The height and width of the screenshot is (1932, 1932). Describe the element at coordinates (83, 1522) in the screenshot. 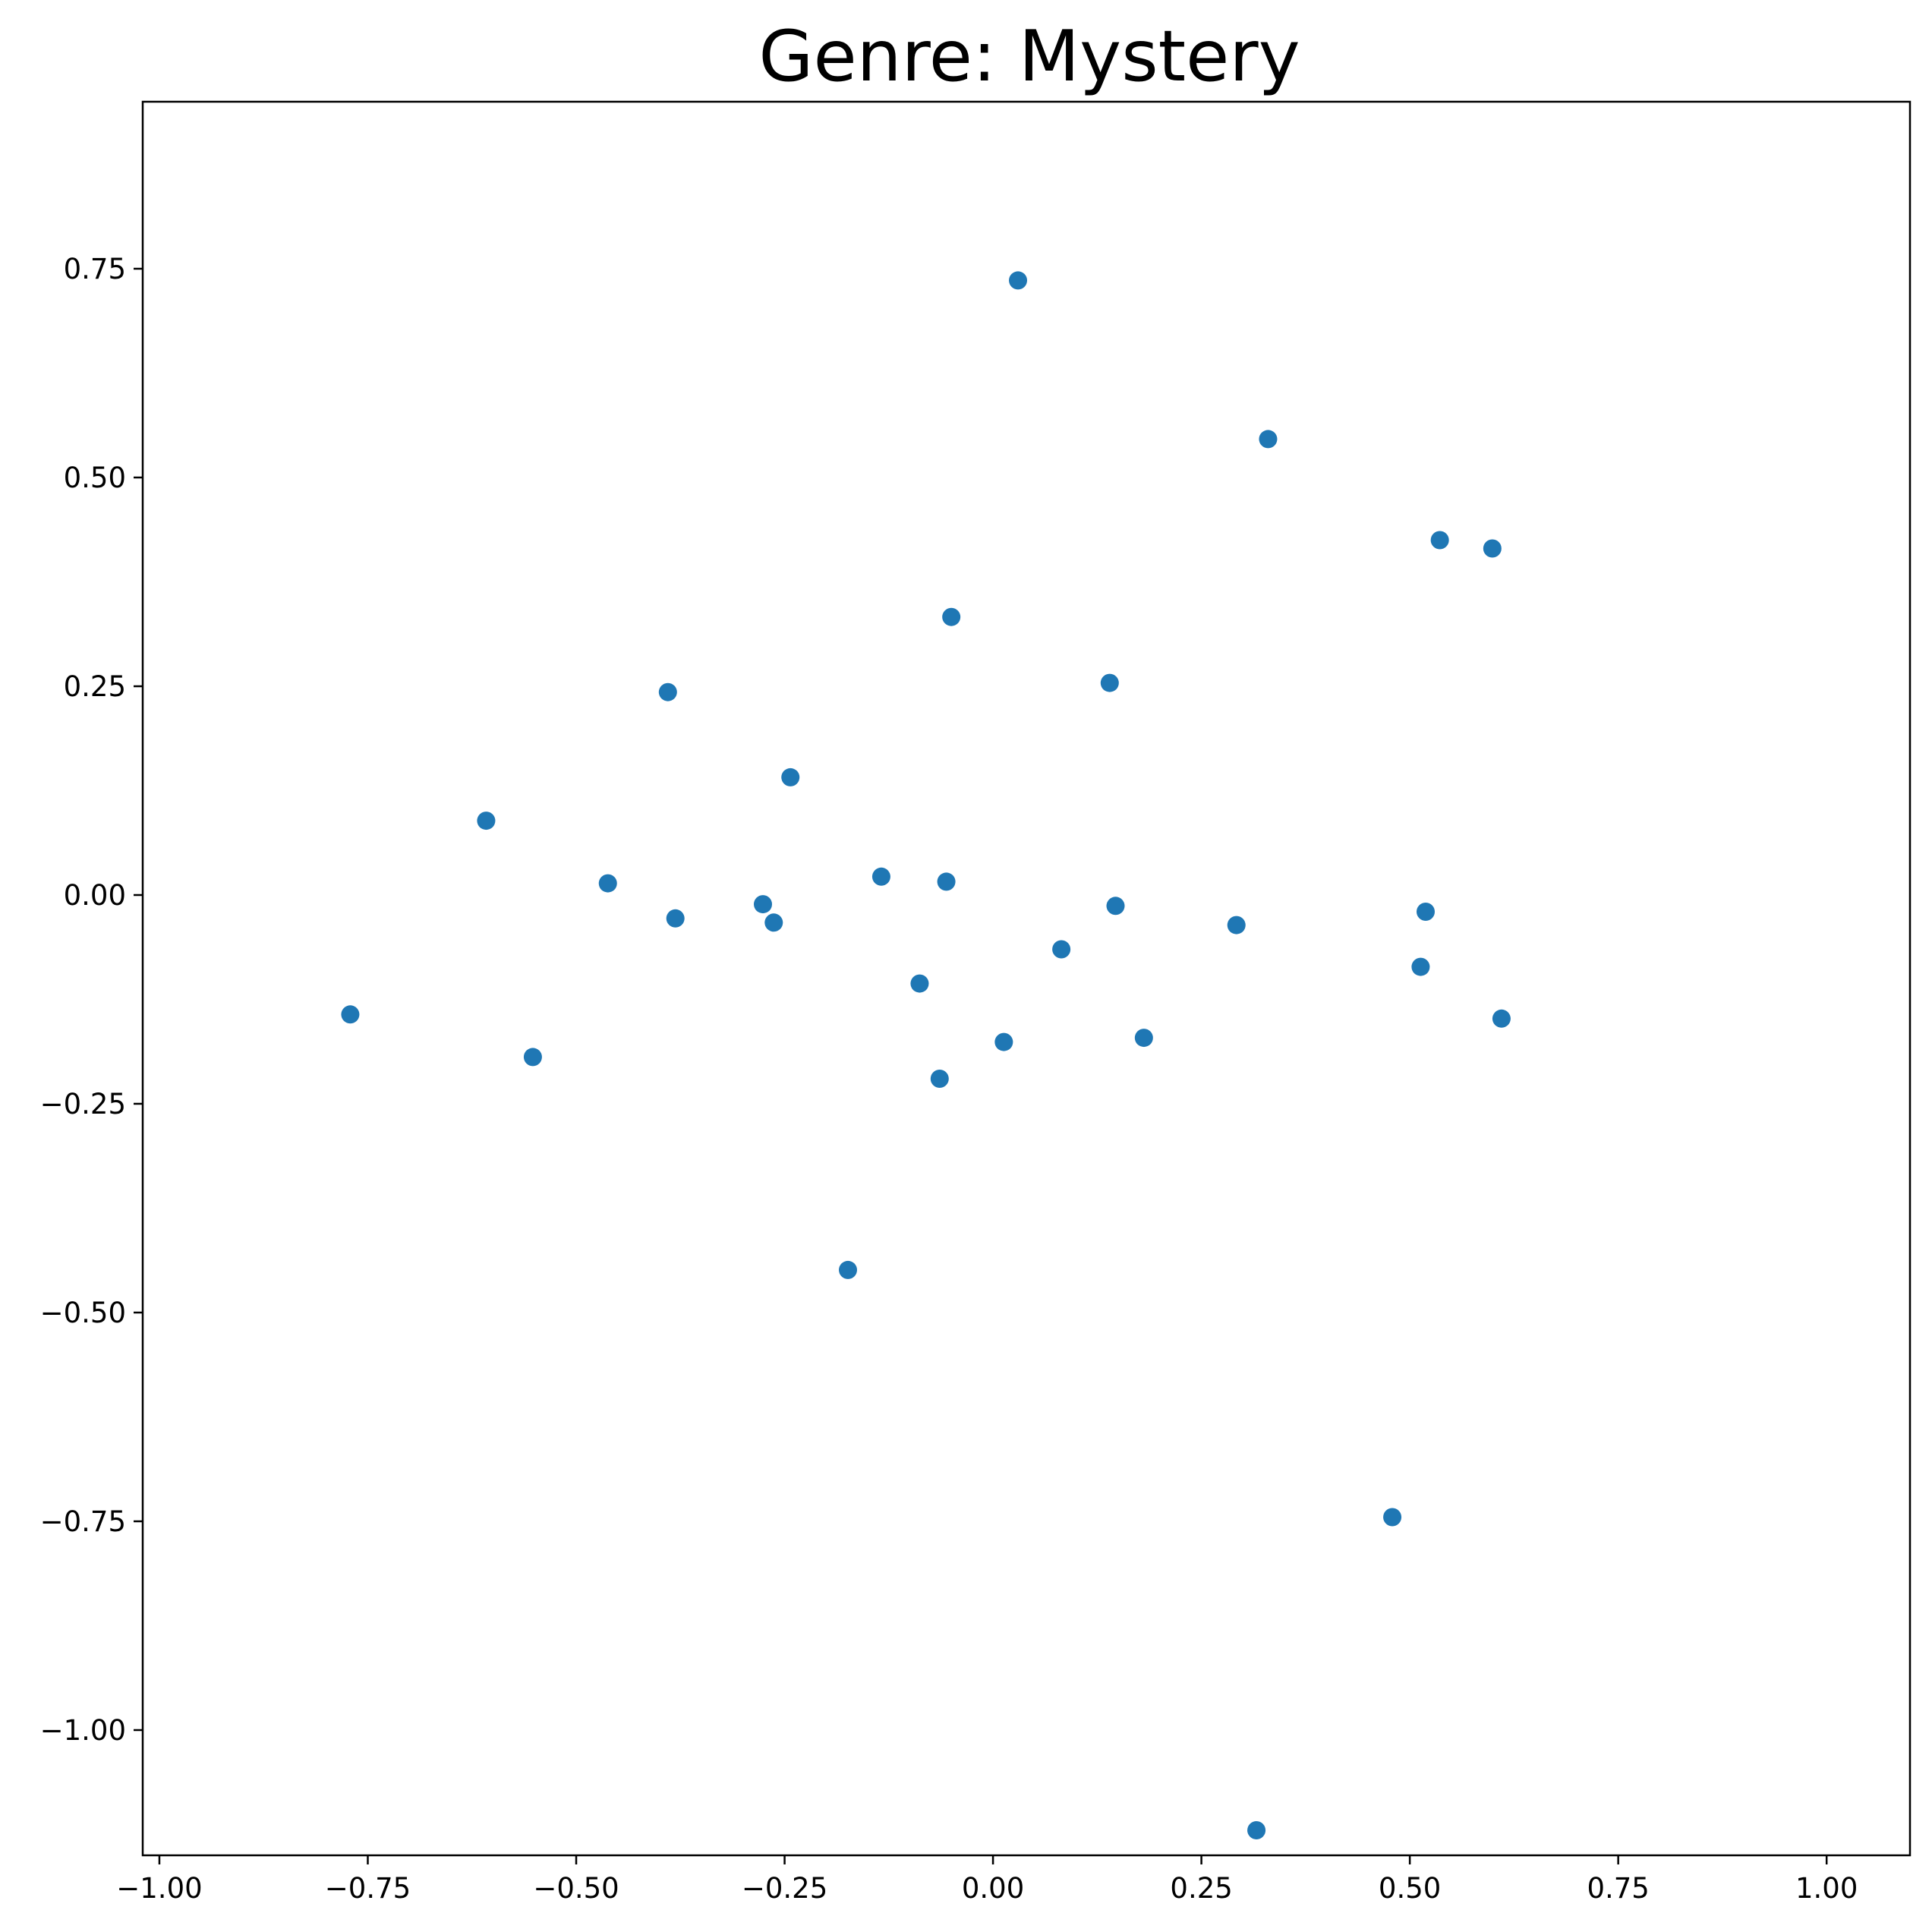

I see `y-tick-label: −0.75` at that location.